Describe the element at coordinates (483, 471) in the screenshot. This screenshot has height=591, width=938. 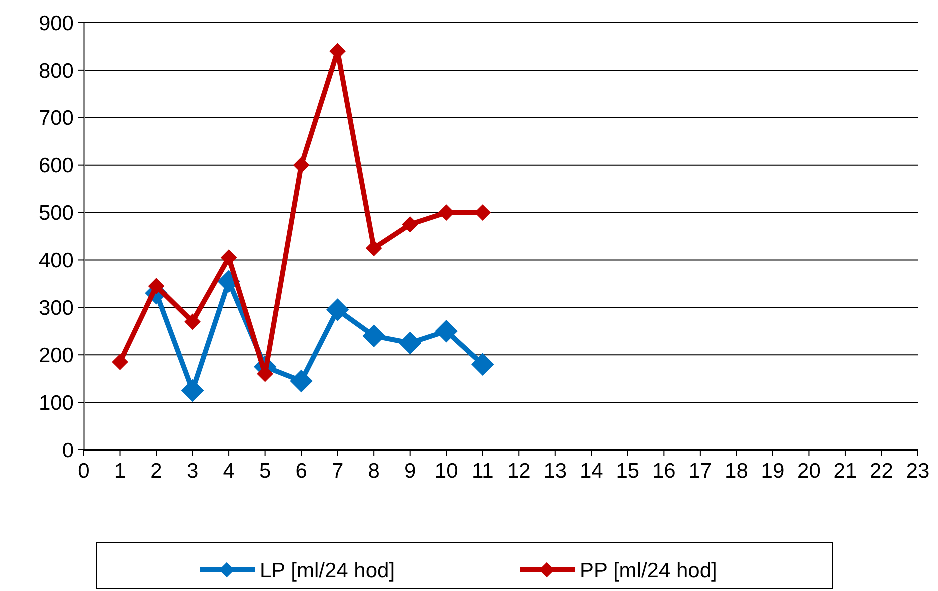
I see `x-tick-label: 11` at that location.